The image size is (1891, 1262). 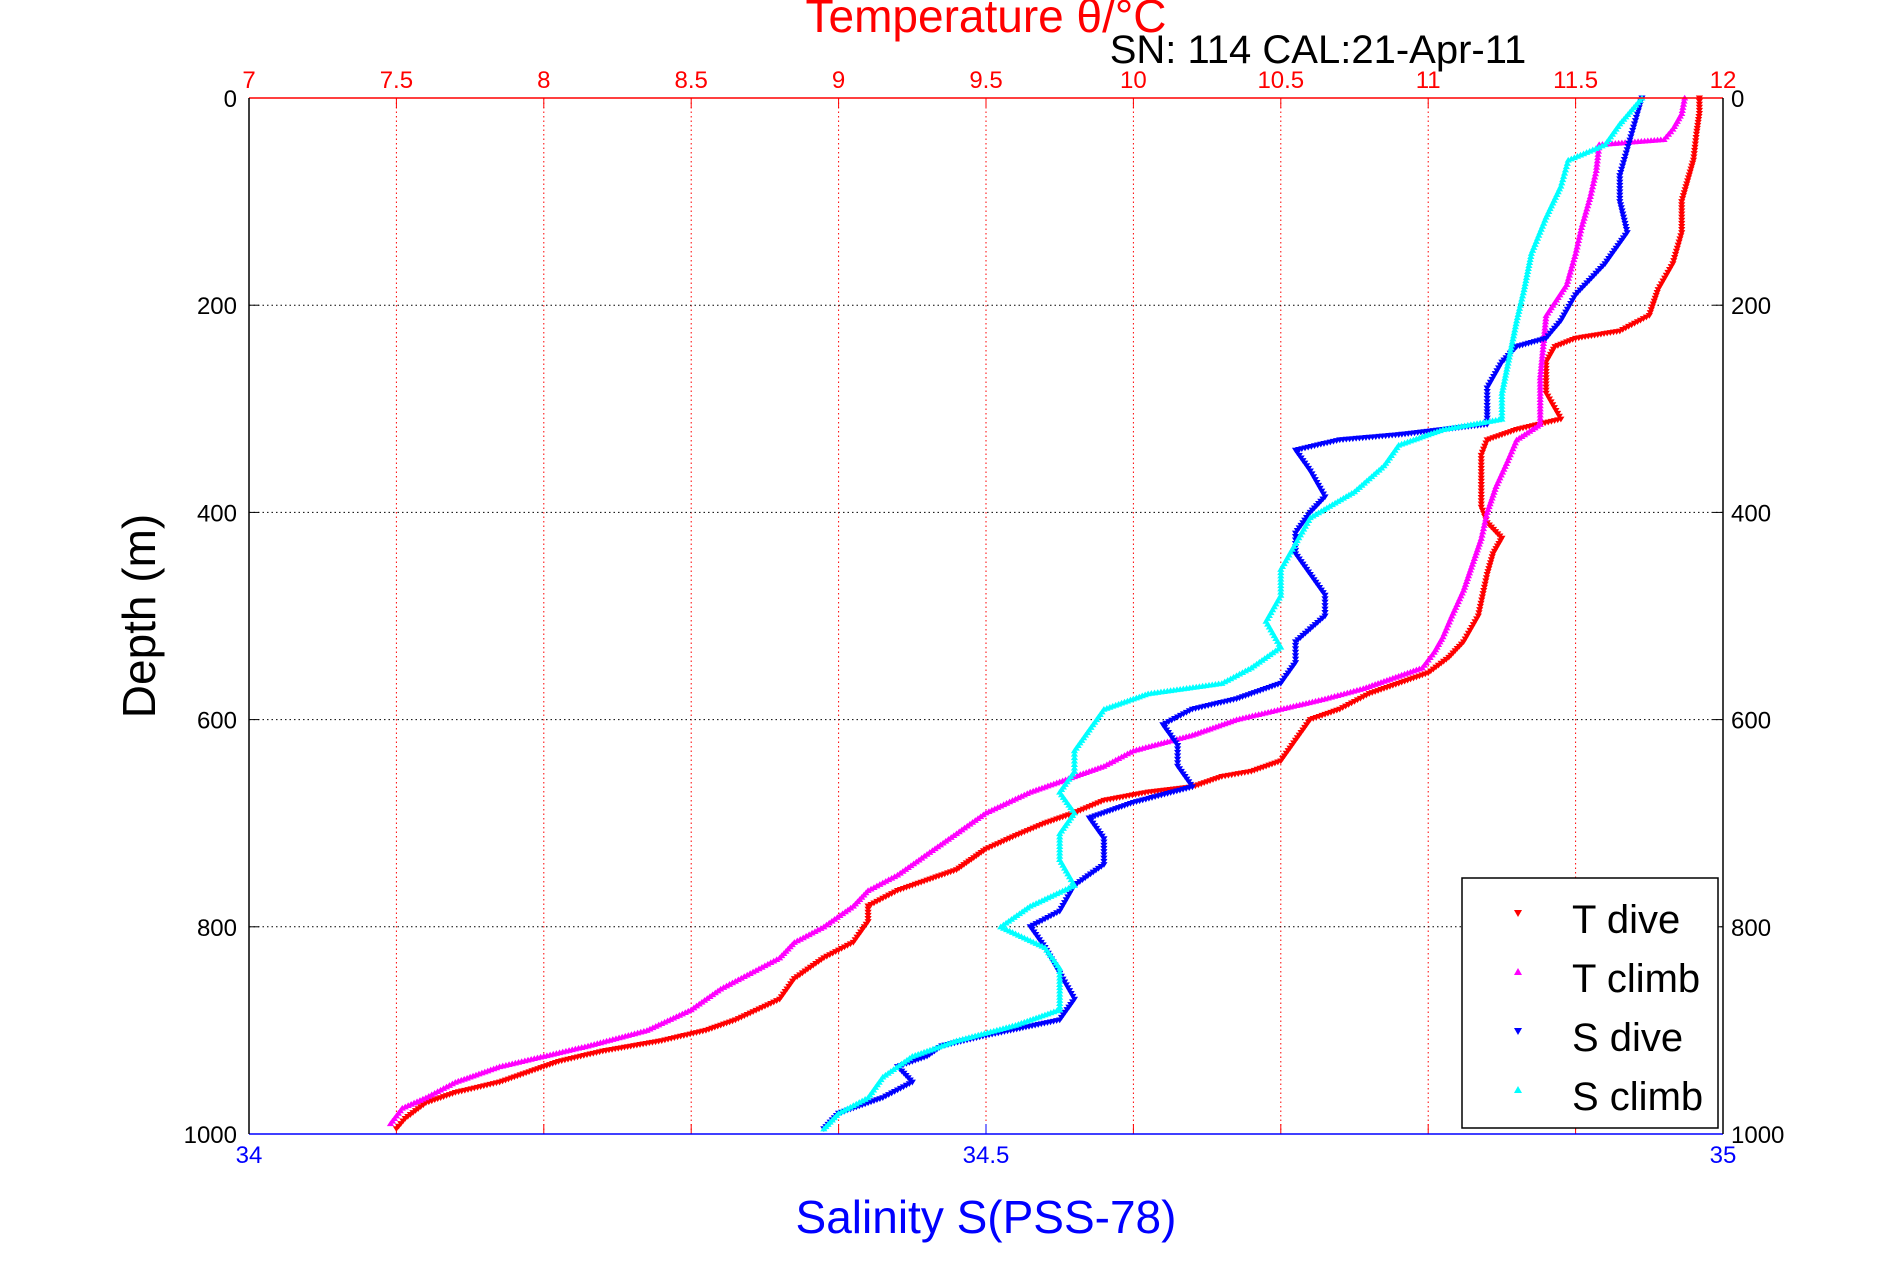 What do you see at coordinates (396, 80) in the screenshot?
I see `top-axis-tick-label: 7.5` at bounding box center [396, 80].